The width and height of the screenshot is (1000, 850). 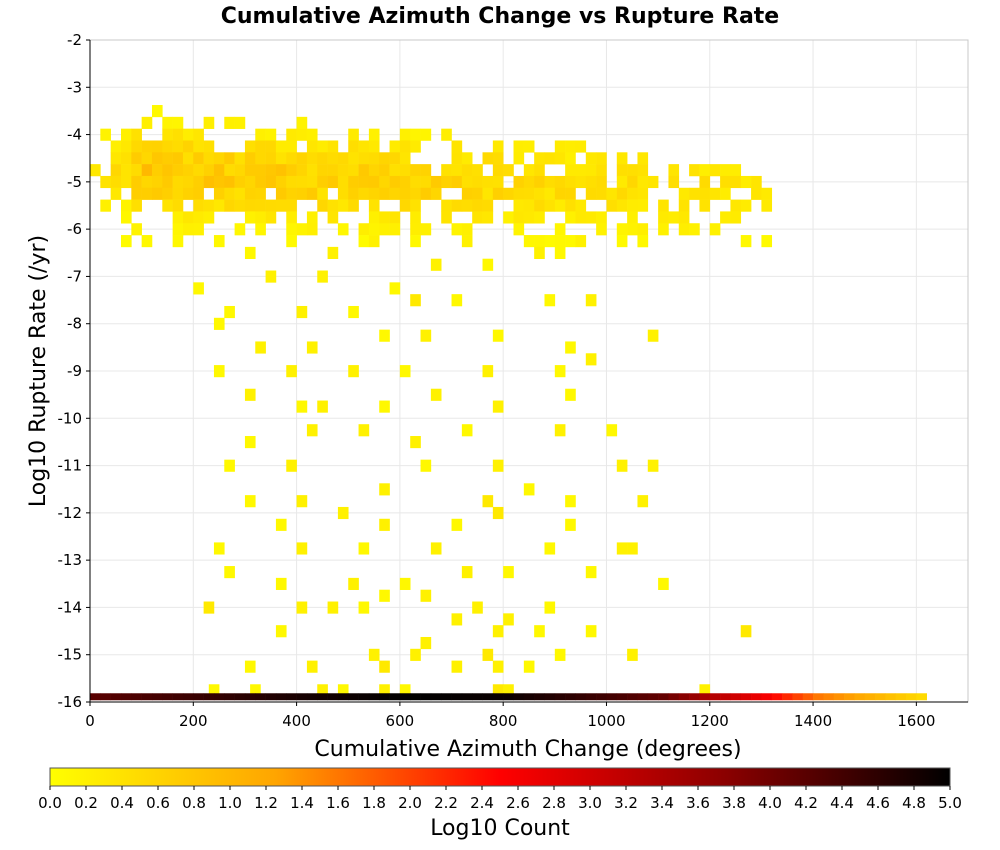 I want to click on y-tick-label: -7, so click(x=74, y=276).